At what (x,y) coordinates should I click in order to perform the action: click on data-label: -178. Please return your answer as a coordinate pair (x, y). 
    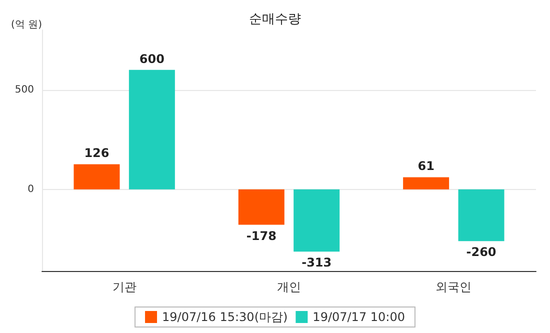
    Looking at the image, I should click on (261, 235).